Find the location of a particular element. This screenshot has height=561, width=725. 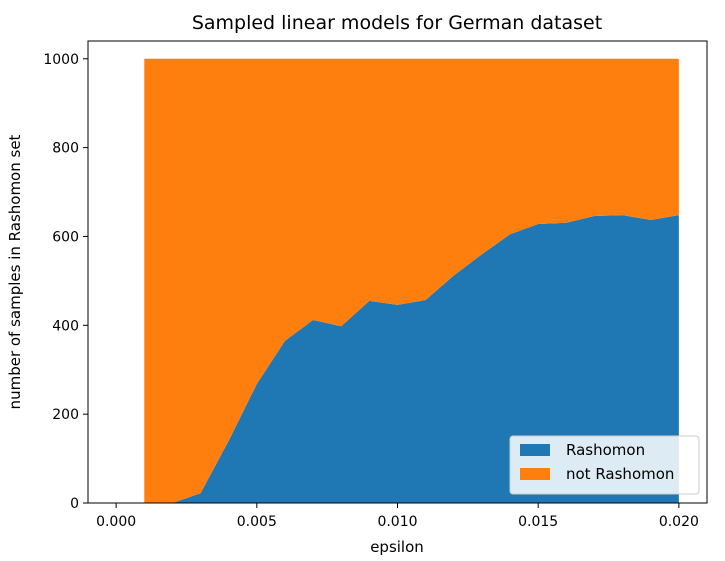

x-tick-label: 0.010 is located at coordinates (397, 522).